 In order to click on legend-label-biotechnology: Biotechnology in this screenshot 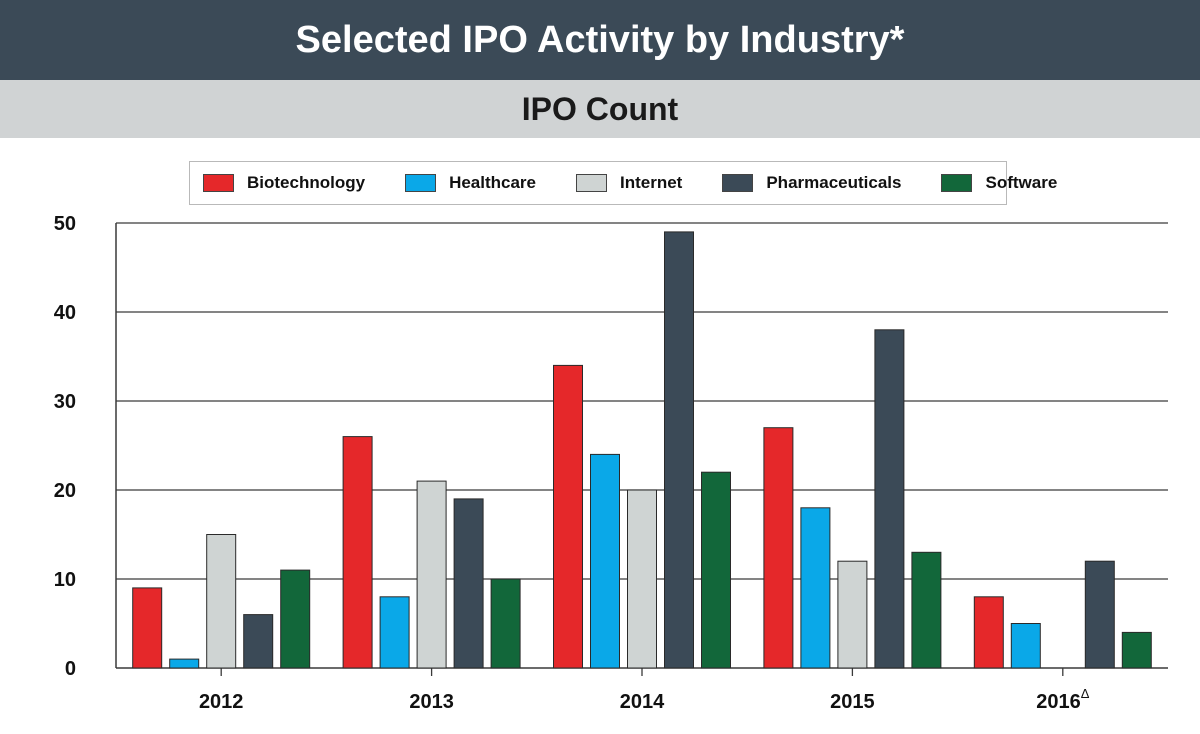, I will do `click(306, 182)`.